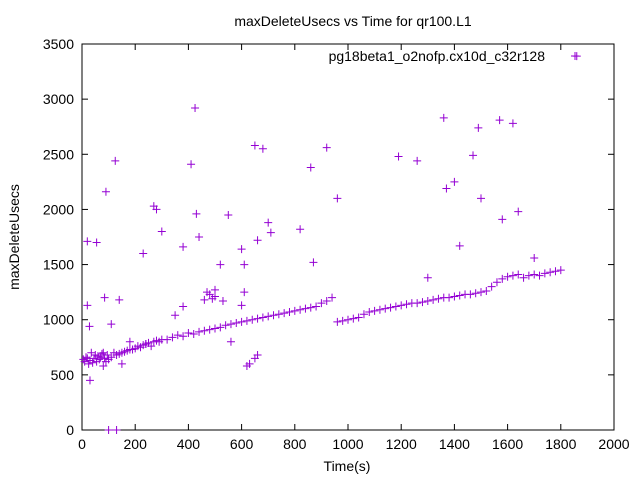  Describe the element at coordinates (401, 444) in the screenshot. I see `x-tick-label: 1200` at that location.